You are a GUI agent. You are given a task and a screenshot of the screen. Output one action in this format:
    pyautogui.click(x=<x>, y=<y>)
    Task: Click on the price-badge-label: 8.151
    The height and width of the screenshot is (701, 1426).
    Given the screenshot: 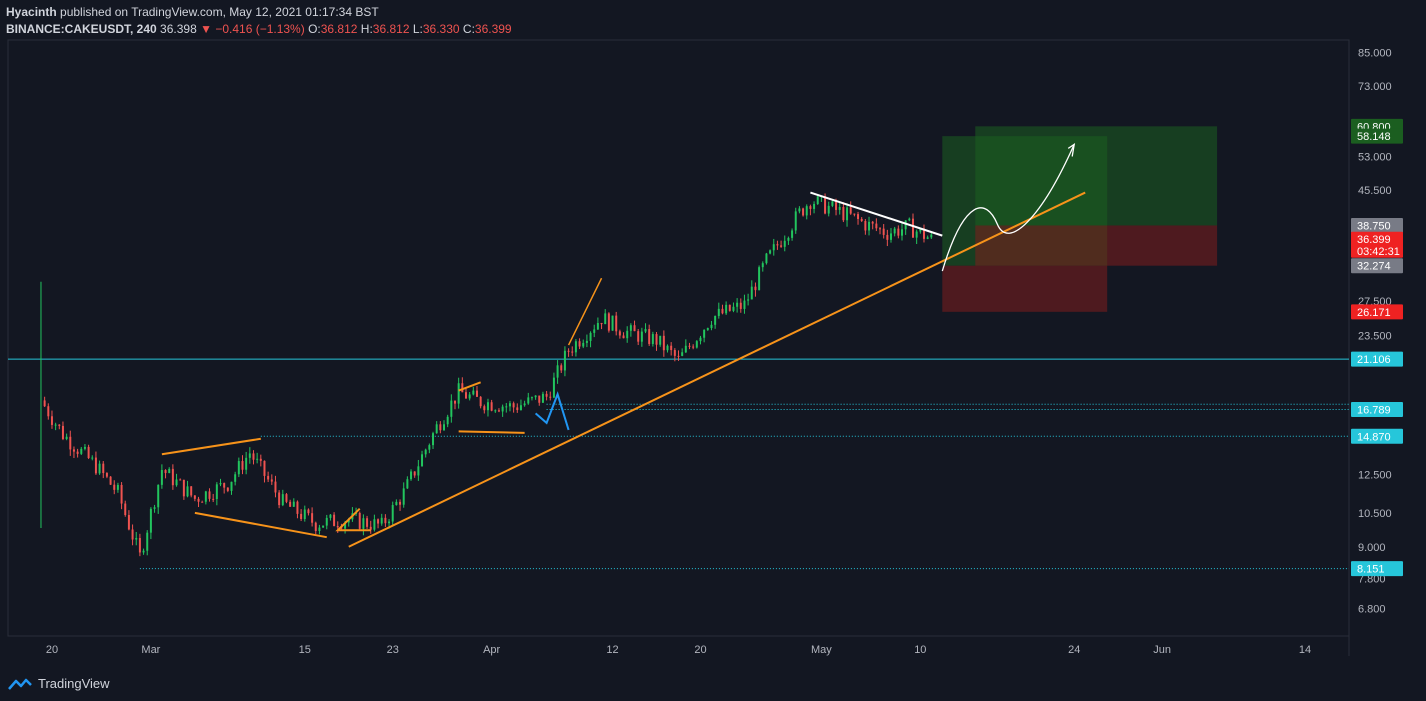 What is the action you would take?
    pyautogui.click(x=1371, y=570)
    